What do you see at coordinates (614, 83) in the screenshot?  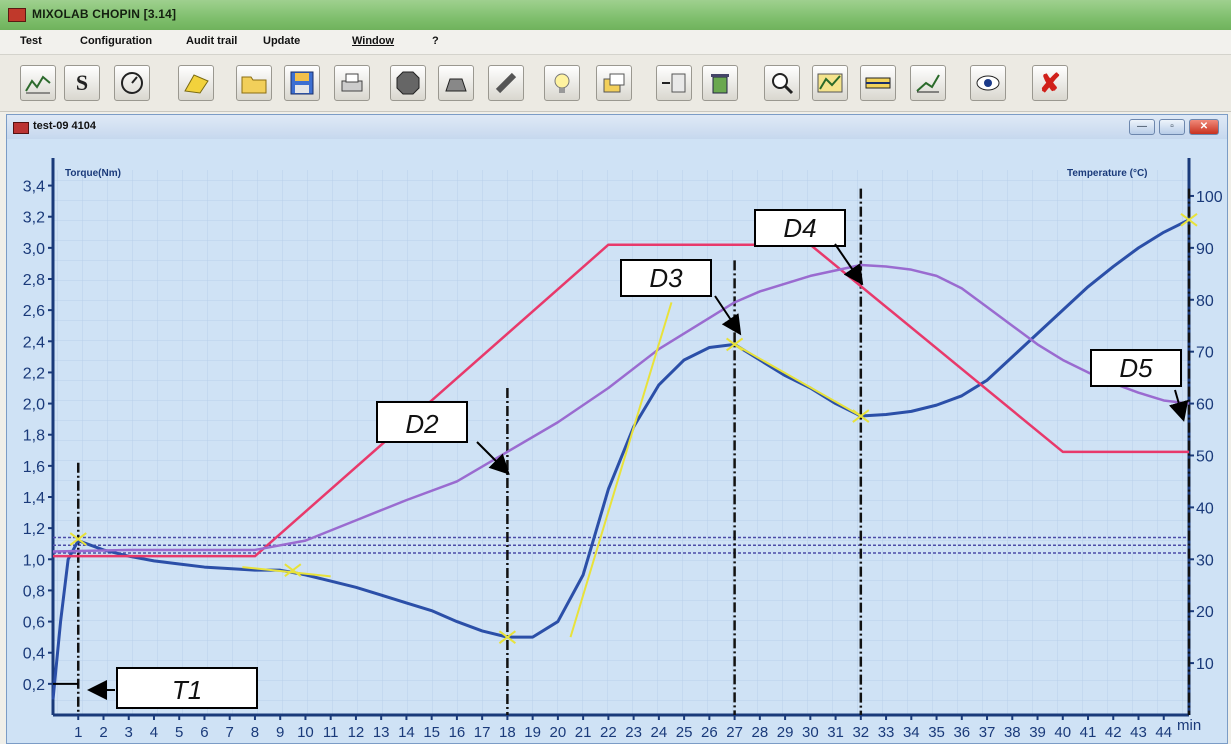 I see `export-icon` at bounding box center [614, 83].